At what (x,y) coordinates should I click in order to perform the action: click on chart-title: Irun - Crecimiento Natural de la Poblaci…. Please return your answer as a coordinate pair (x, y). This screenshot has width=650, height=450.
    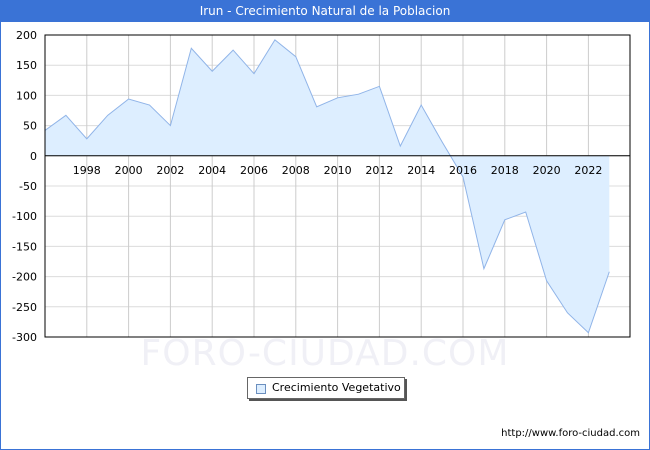
    Looking at the image, I should click on (325, 11).